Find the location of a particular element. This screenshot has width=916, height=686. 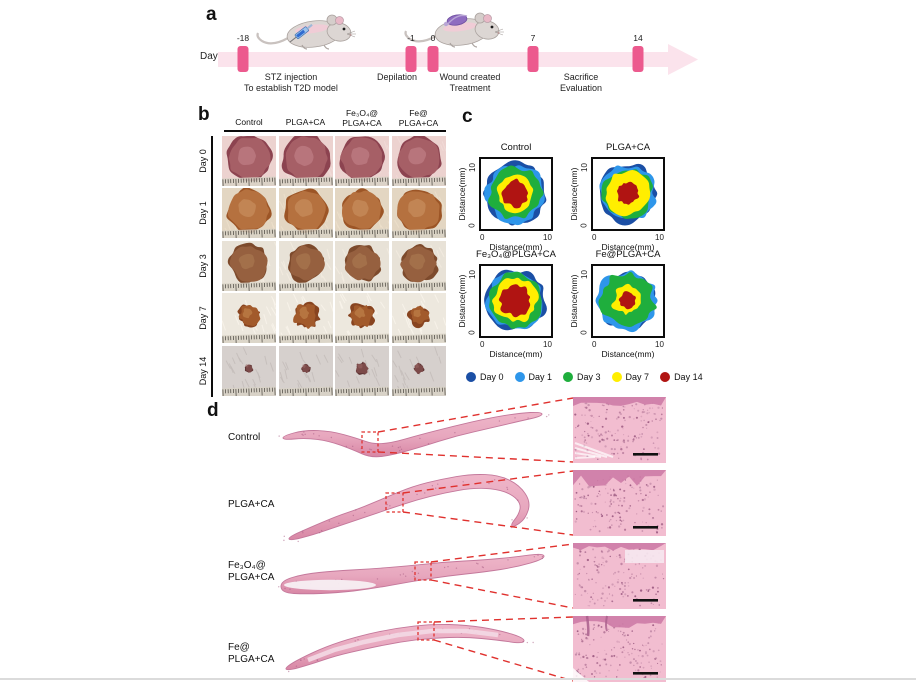

plot-title: Control is located at coordinates (516, 147).